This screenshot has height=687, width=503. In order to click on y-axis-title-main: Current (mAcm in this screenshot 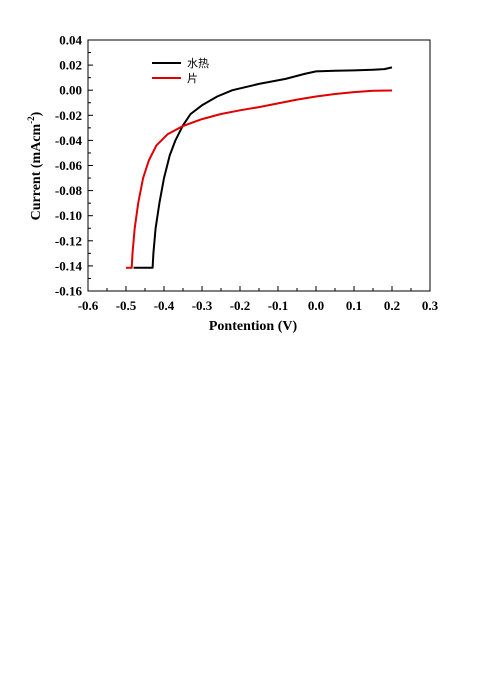, I will do `click(36, 171)`.